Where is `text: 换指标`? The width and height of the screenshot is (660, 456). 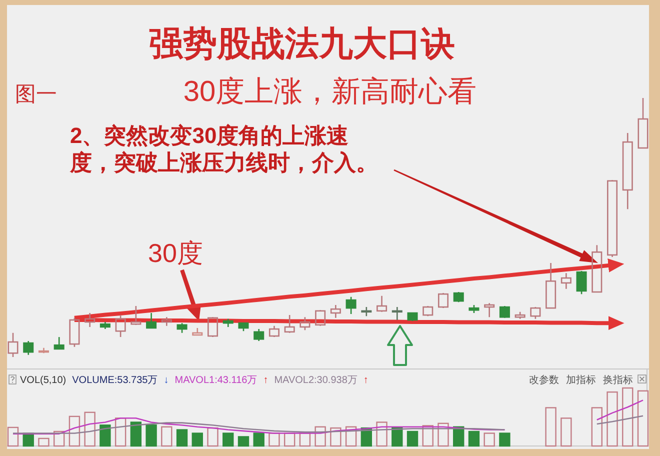 text: 换指标 is located at coordinates (618, 380).